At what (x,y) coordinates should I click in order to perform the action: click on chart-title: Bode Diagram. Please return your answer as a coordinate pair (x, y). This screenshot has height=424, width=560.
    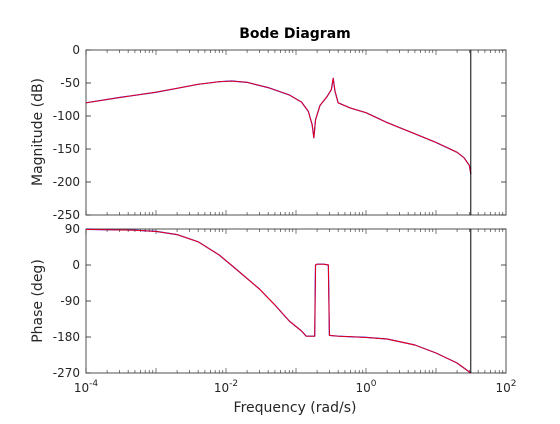
    Looking at the image, I should click on (295, 34).